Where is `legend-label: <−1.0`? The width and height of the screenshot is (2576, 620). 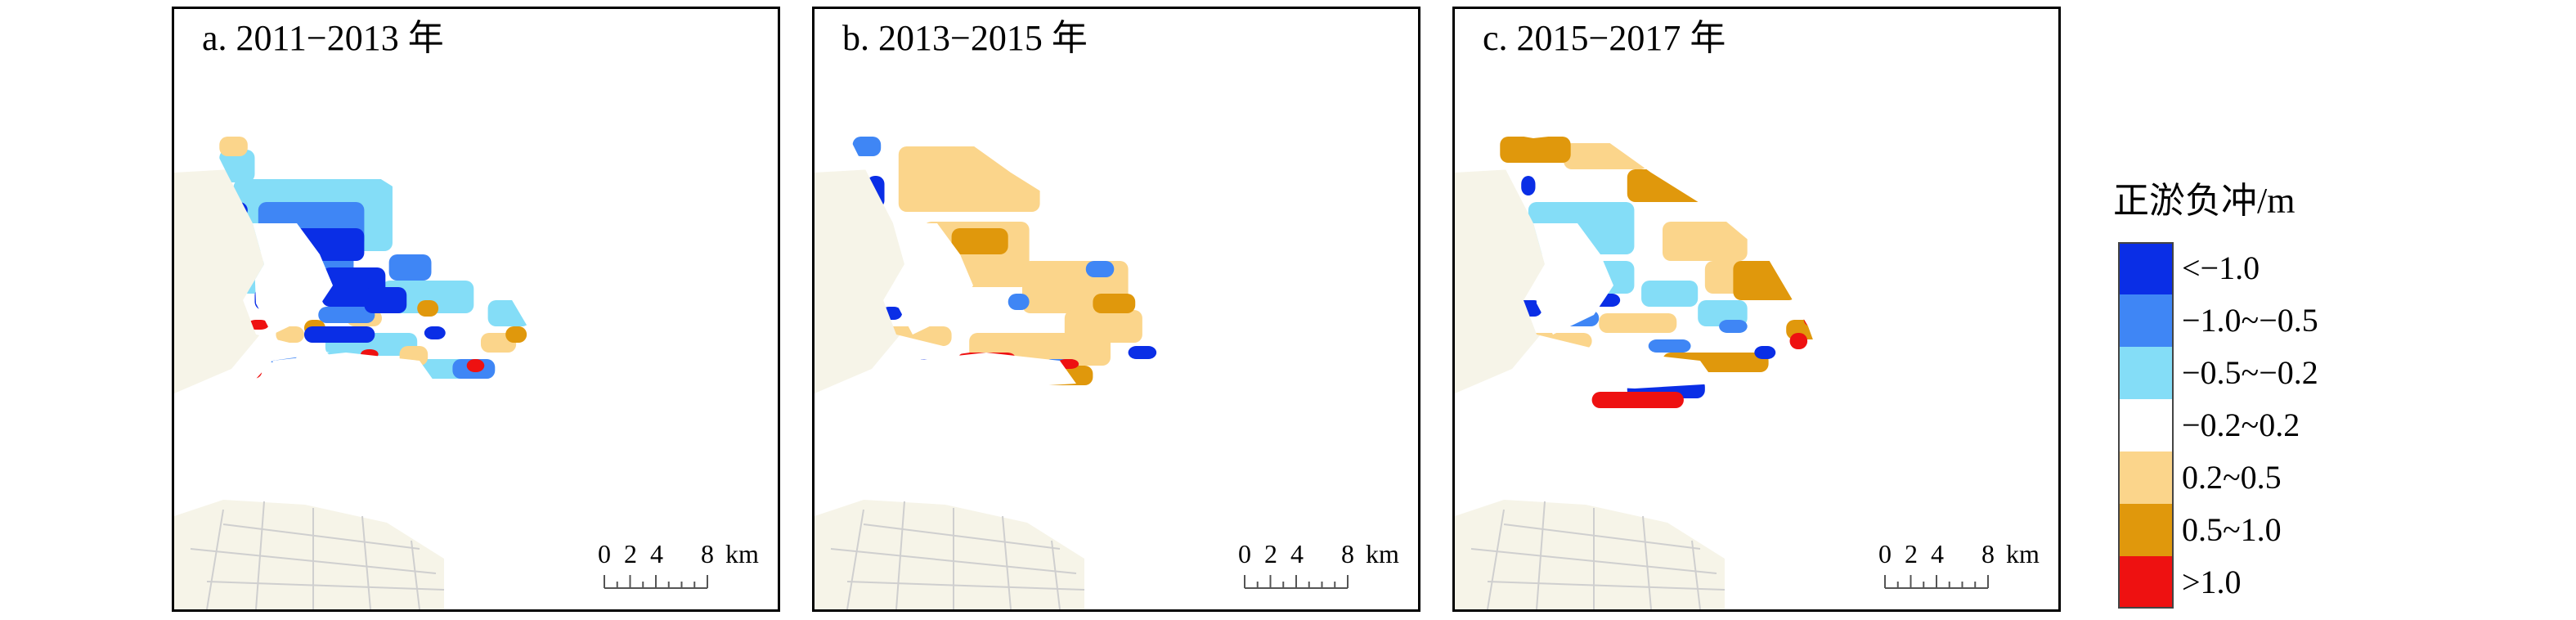 legend-label: <−1.0 is located at coordinates (2221, 267).